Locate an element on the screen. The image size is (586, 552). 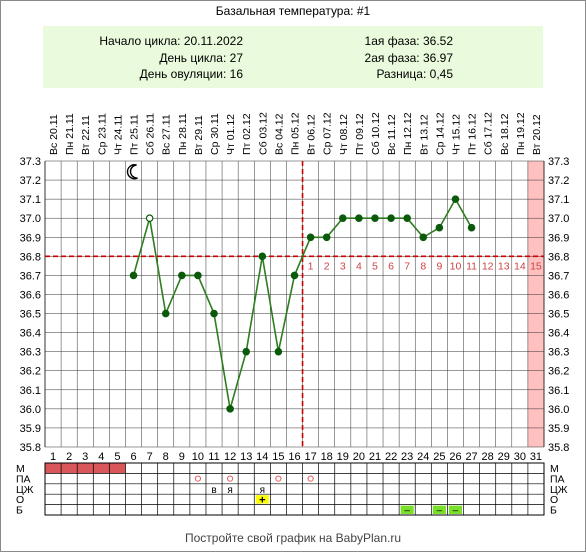
date-label: Ср 30.11 is located at coordinates (215, 134).